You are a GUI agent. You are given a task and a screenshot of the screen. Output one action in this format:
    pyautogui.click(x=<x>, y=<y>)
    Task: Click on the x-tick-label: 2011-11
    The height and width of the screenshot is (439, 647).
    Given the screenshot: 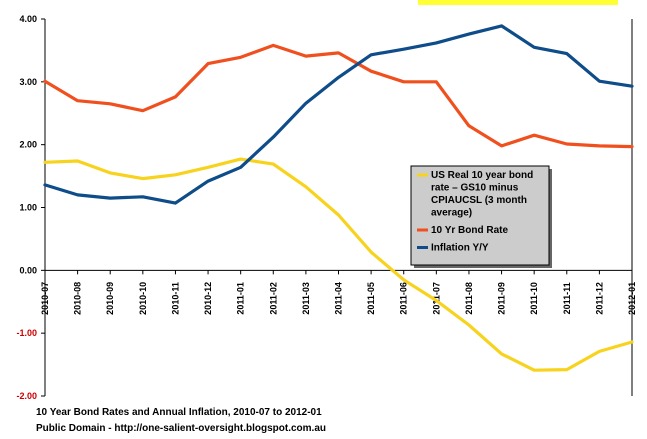 What is the action you would take?
    pyautogui.click(x=567, y=298)
    